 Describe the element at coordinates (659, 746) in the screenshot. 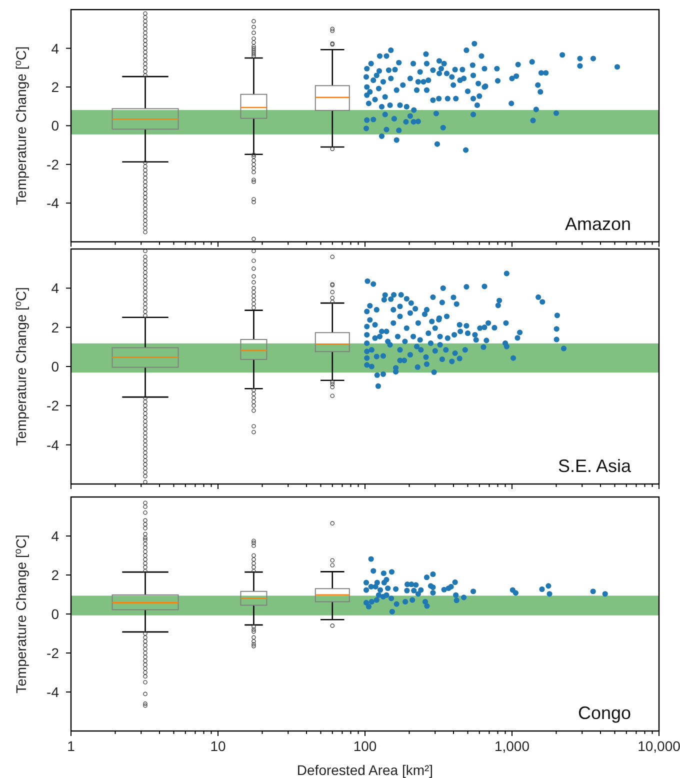

I see `x-tick-label: 10,000` at that location.